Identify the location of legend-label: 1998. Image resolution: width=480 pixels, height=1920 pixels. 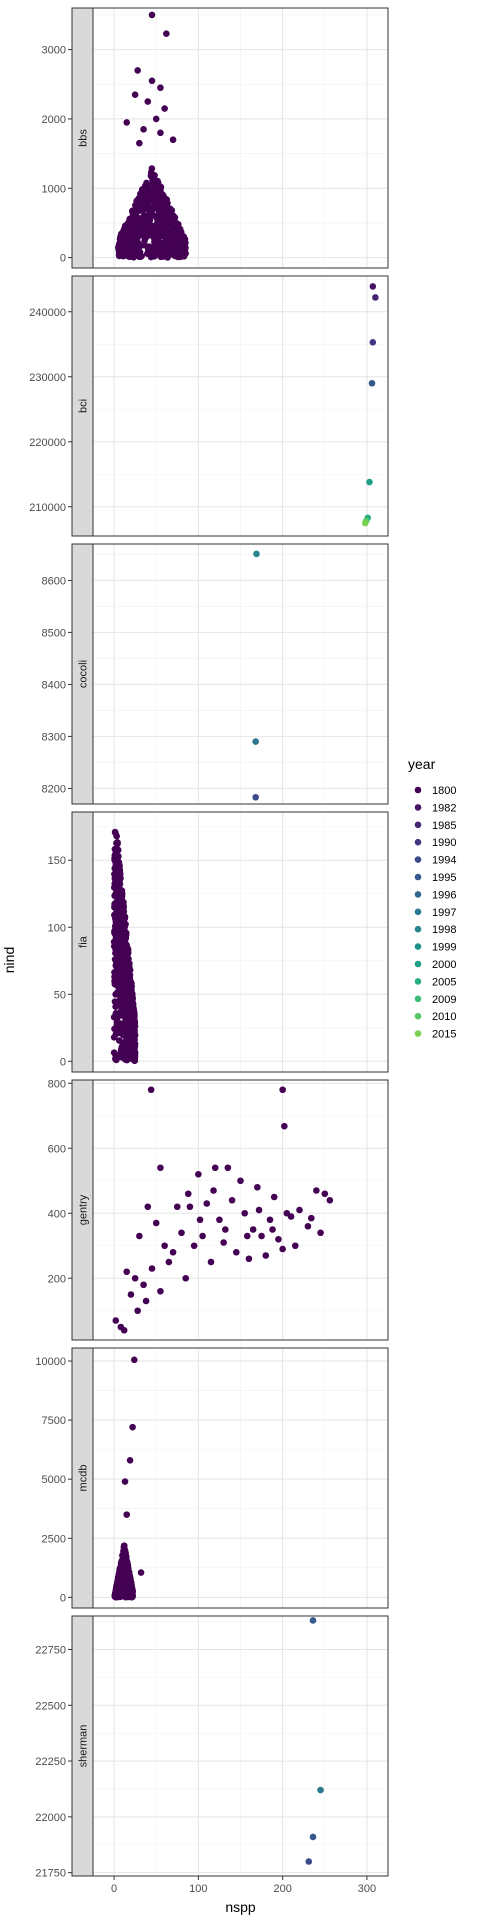
(444, 930).